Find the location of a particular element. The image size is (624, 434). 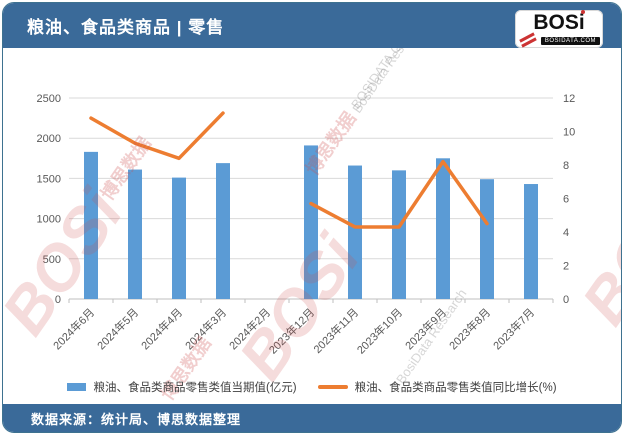

right-axis-tick-label: 4 is located at coordinates (566, 233).